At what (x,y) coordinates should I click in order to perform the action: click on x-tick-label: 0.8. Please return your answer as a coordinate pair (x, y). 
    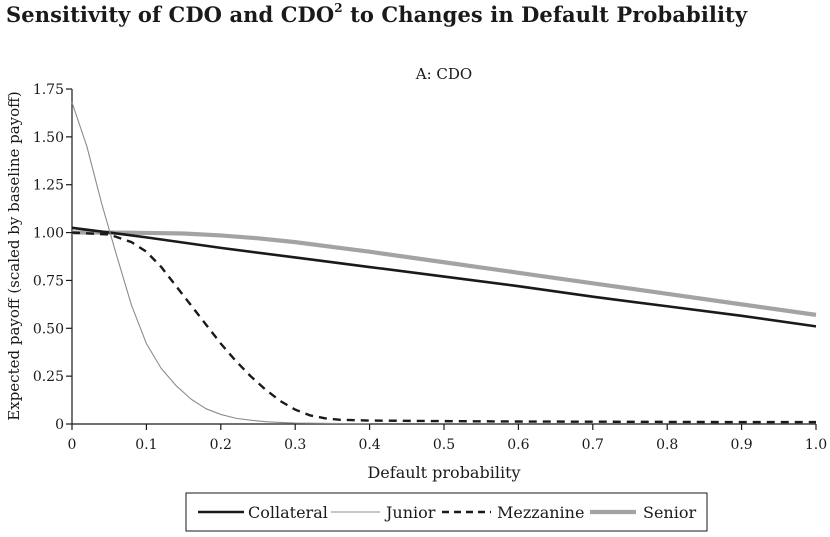
    Looking at the image, I should click on (667, 445).